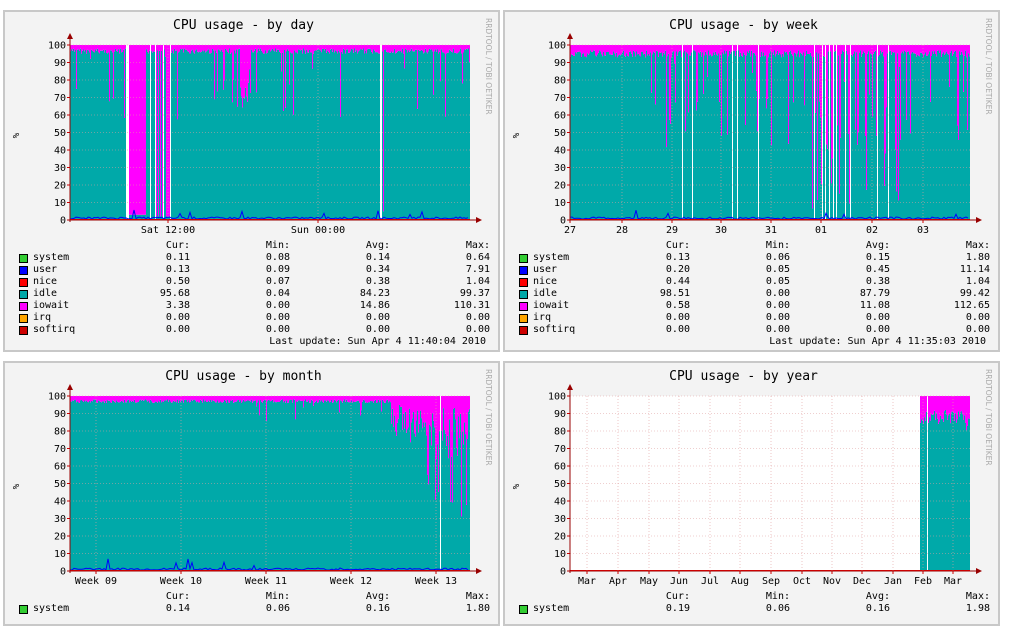 The image size is (1013, 626). Describe the element at coordinates (560, 519) in the screenshot. I see `y-tick-label: 30` at that location.